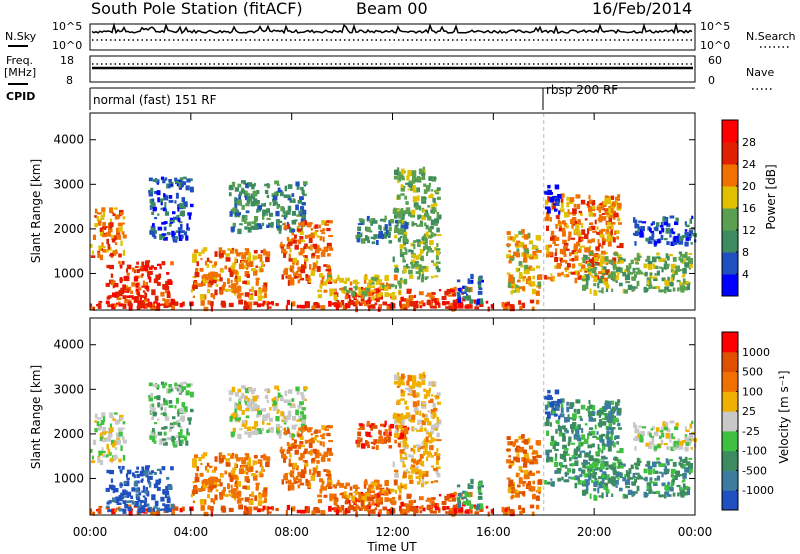 The height and width of the screenshot is (554, 800). What do you see at coordinates (771, 36) in the screenshot?
I see `nsearch-label: N.Search` at bounding box center [771, 36].